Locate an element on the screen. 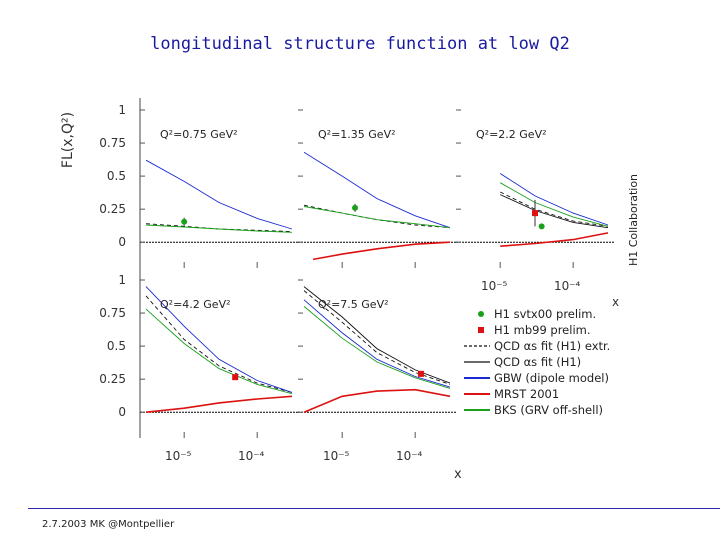 This screenshot has width=720, height=540. x-axis-title: x is located at coordinates (458, 474).